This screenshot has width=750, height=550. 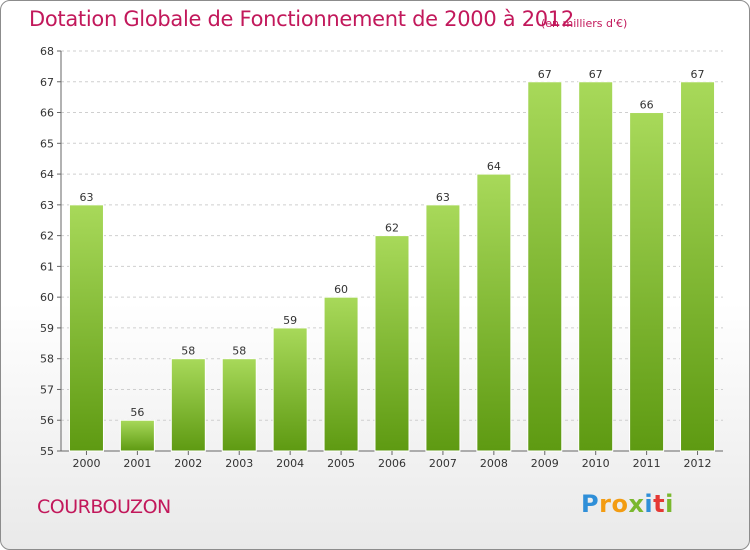 I want to click on logo-letter: x, so click(x=636, y=504).